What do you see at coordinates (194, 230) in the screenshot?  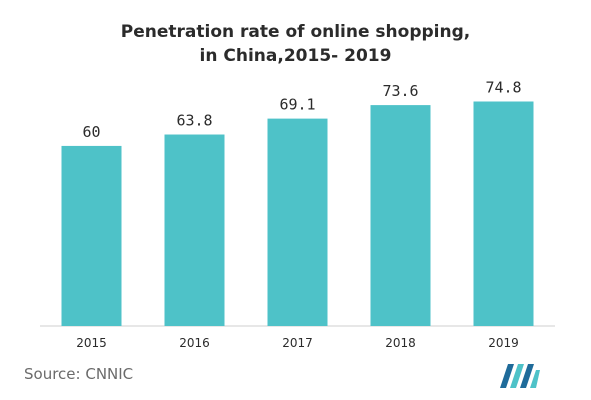 I see `bar-2016` at bounding box center [194, 230].